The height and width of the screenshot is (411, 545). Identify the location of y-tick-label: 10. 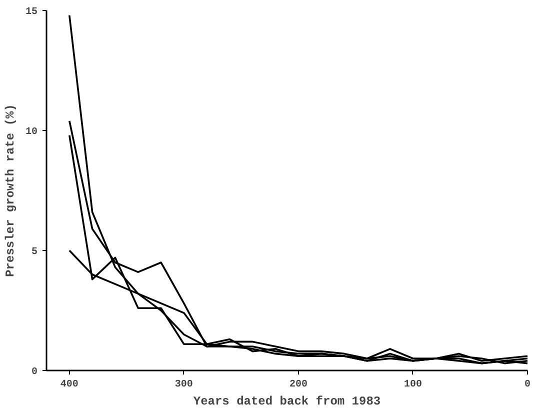
(32, 132).